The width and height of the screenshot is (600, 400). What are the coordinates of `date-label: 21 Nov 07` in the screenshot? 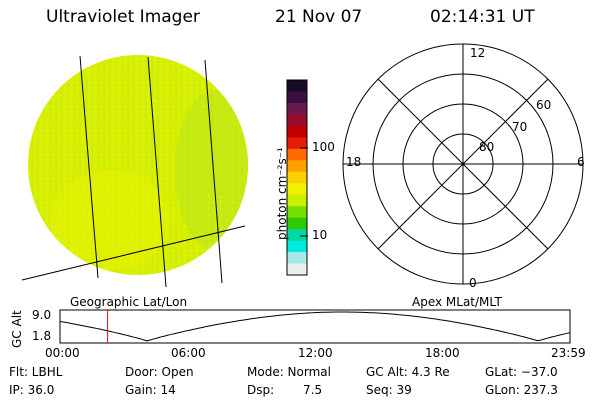 It's located at (319, 17).